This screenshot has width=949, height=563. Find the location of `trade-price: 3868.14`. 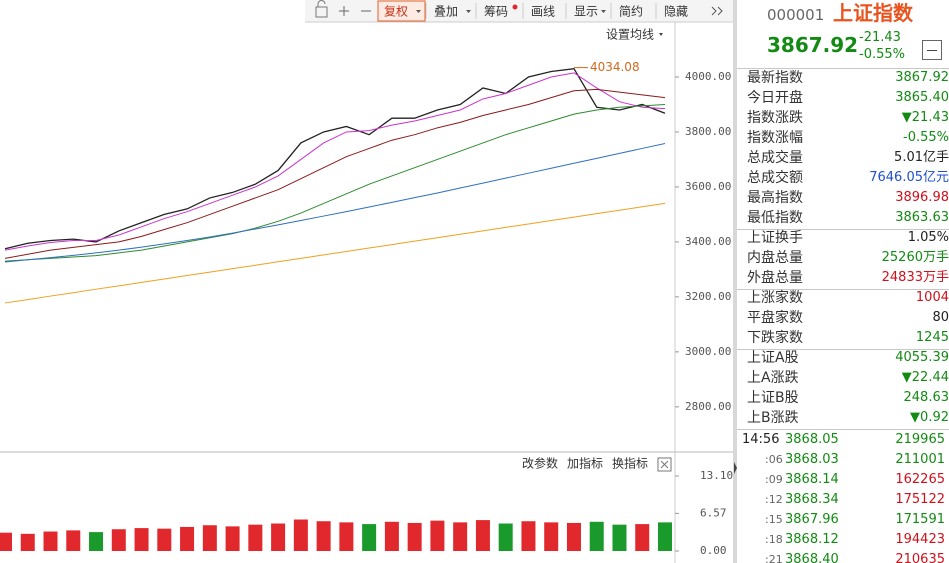

trade-price: 3868.14 is located at coordinates (812, 479).